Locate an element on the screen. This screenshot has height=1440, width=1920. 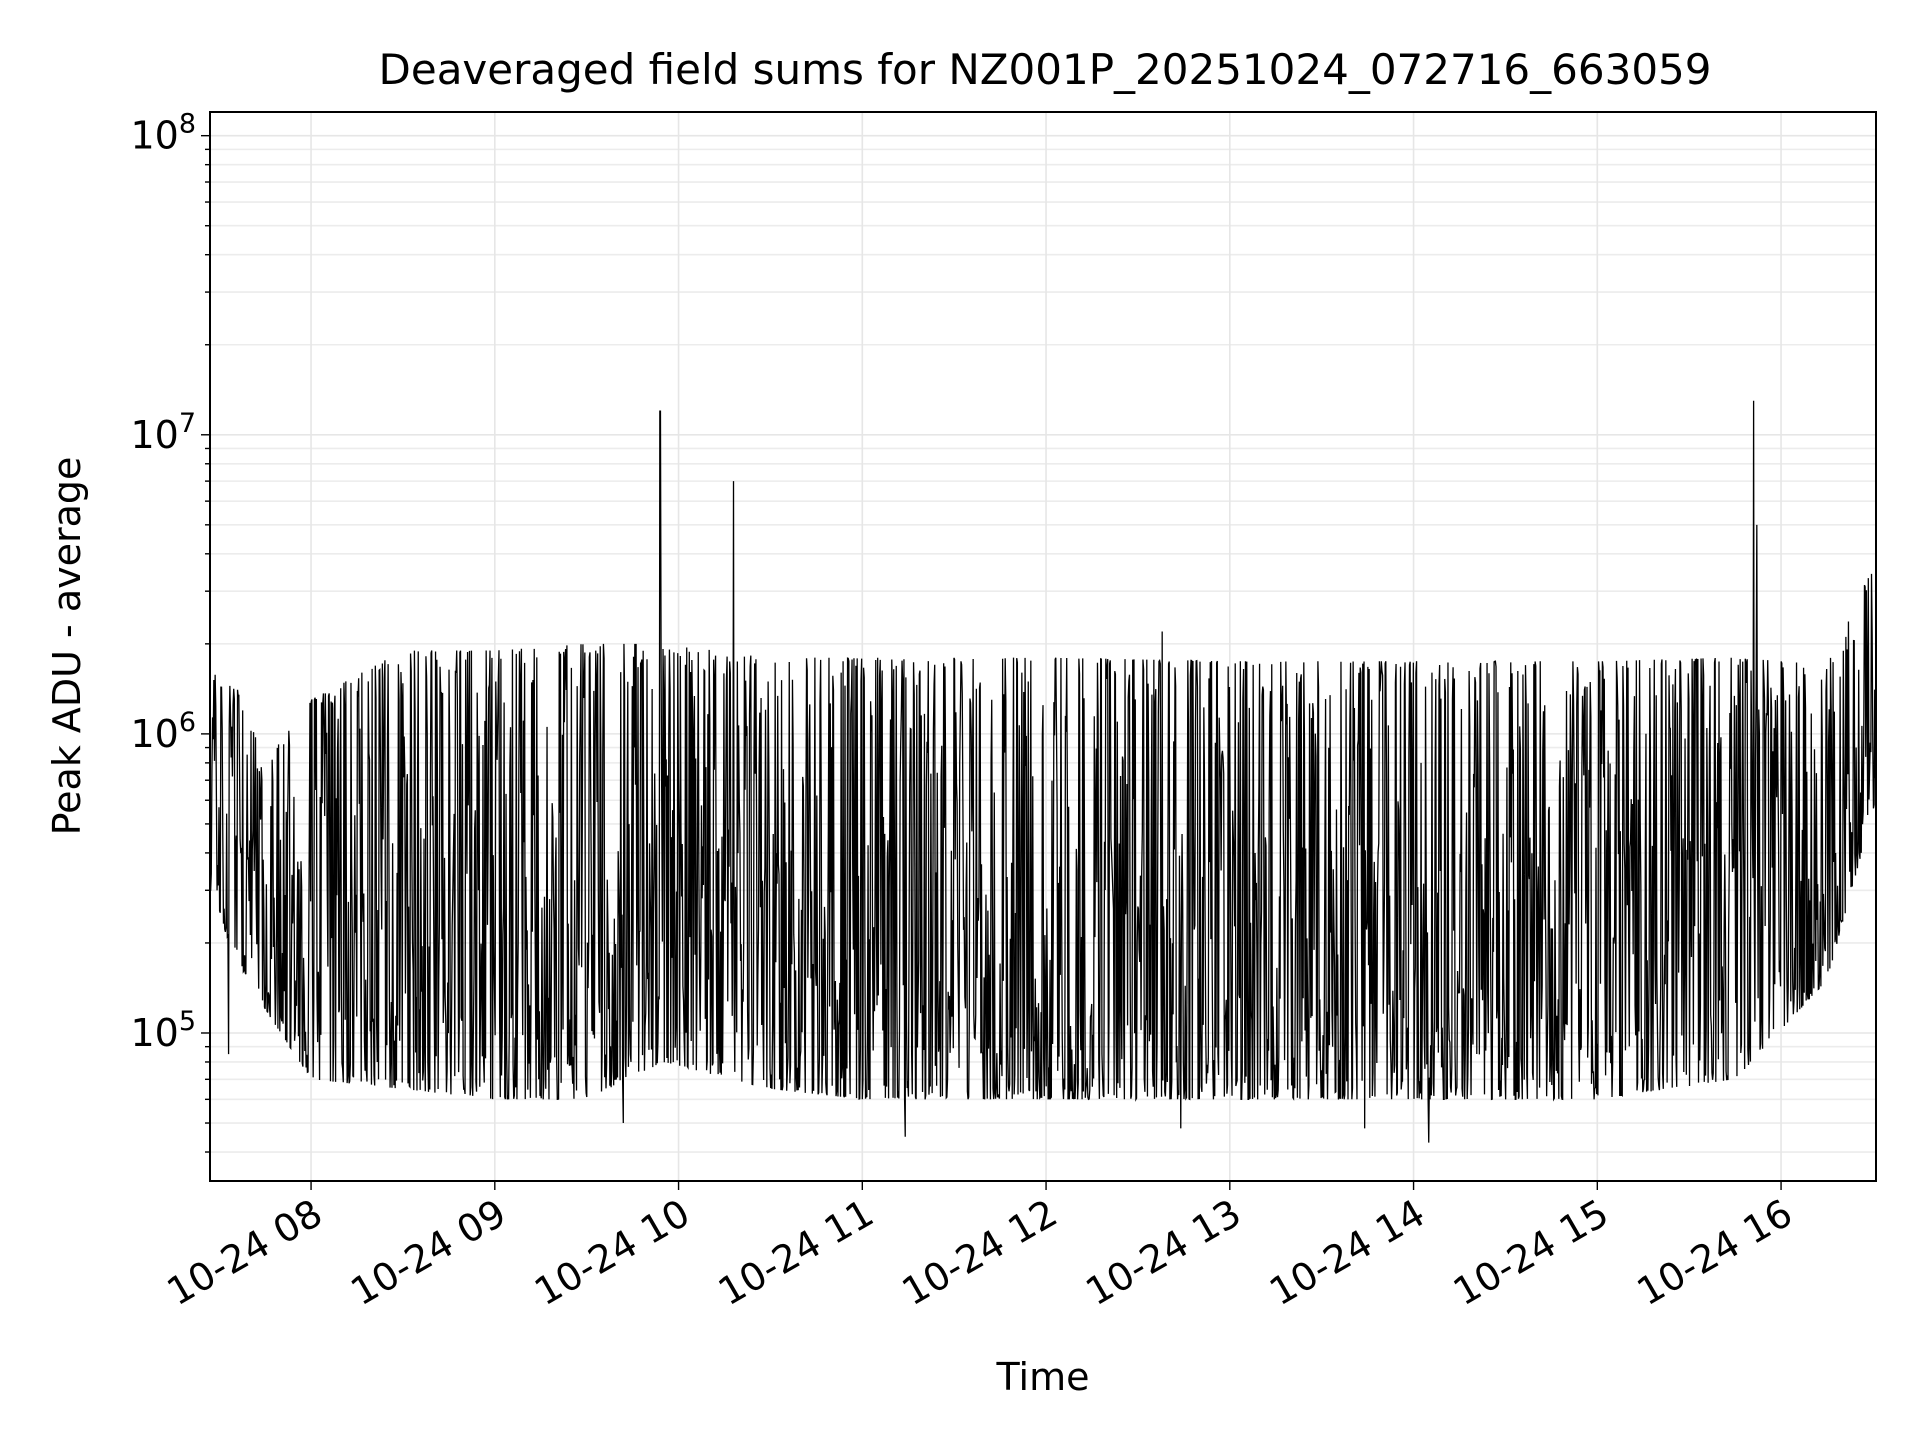
y-axis: 105 106 107 108 is located at coordinates (170, 631).